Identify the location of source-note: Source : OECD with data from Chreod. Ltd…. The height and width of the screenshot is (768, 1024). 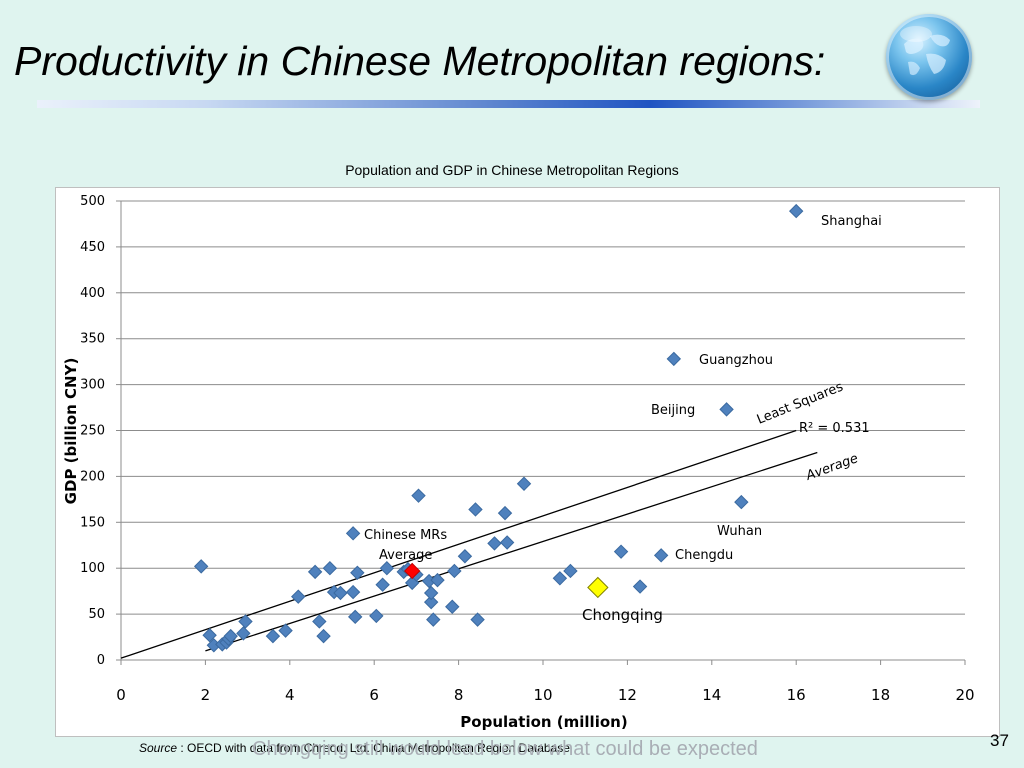
(354, 748).